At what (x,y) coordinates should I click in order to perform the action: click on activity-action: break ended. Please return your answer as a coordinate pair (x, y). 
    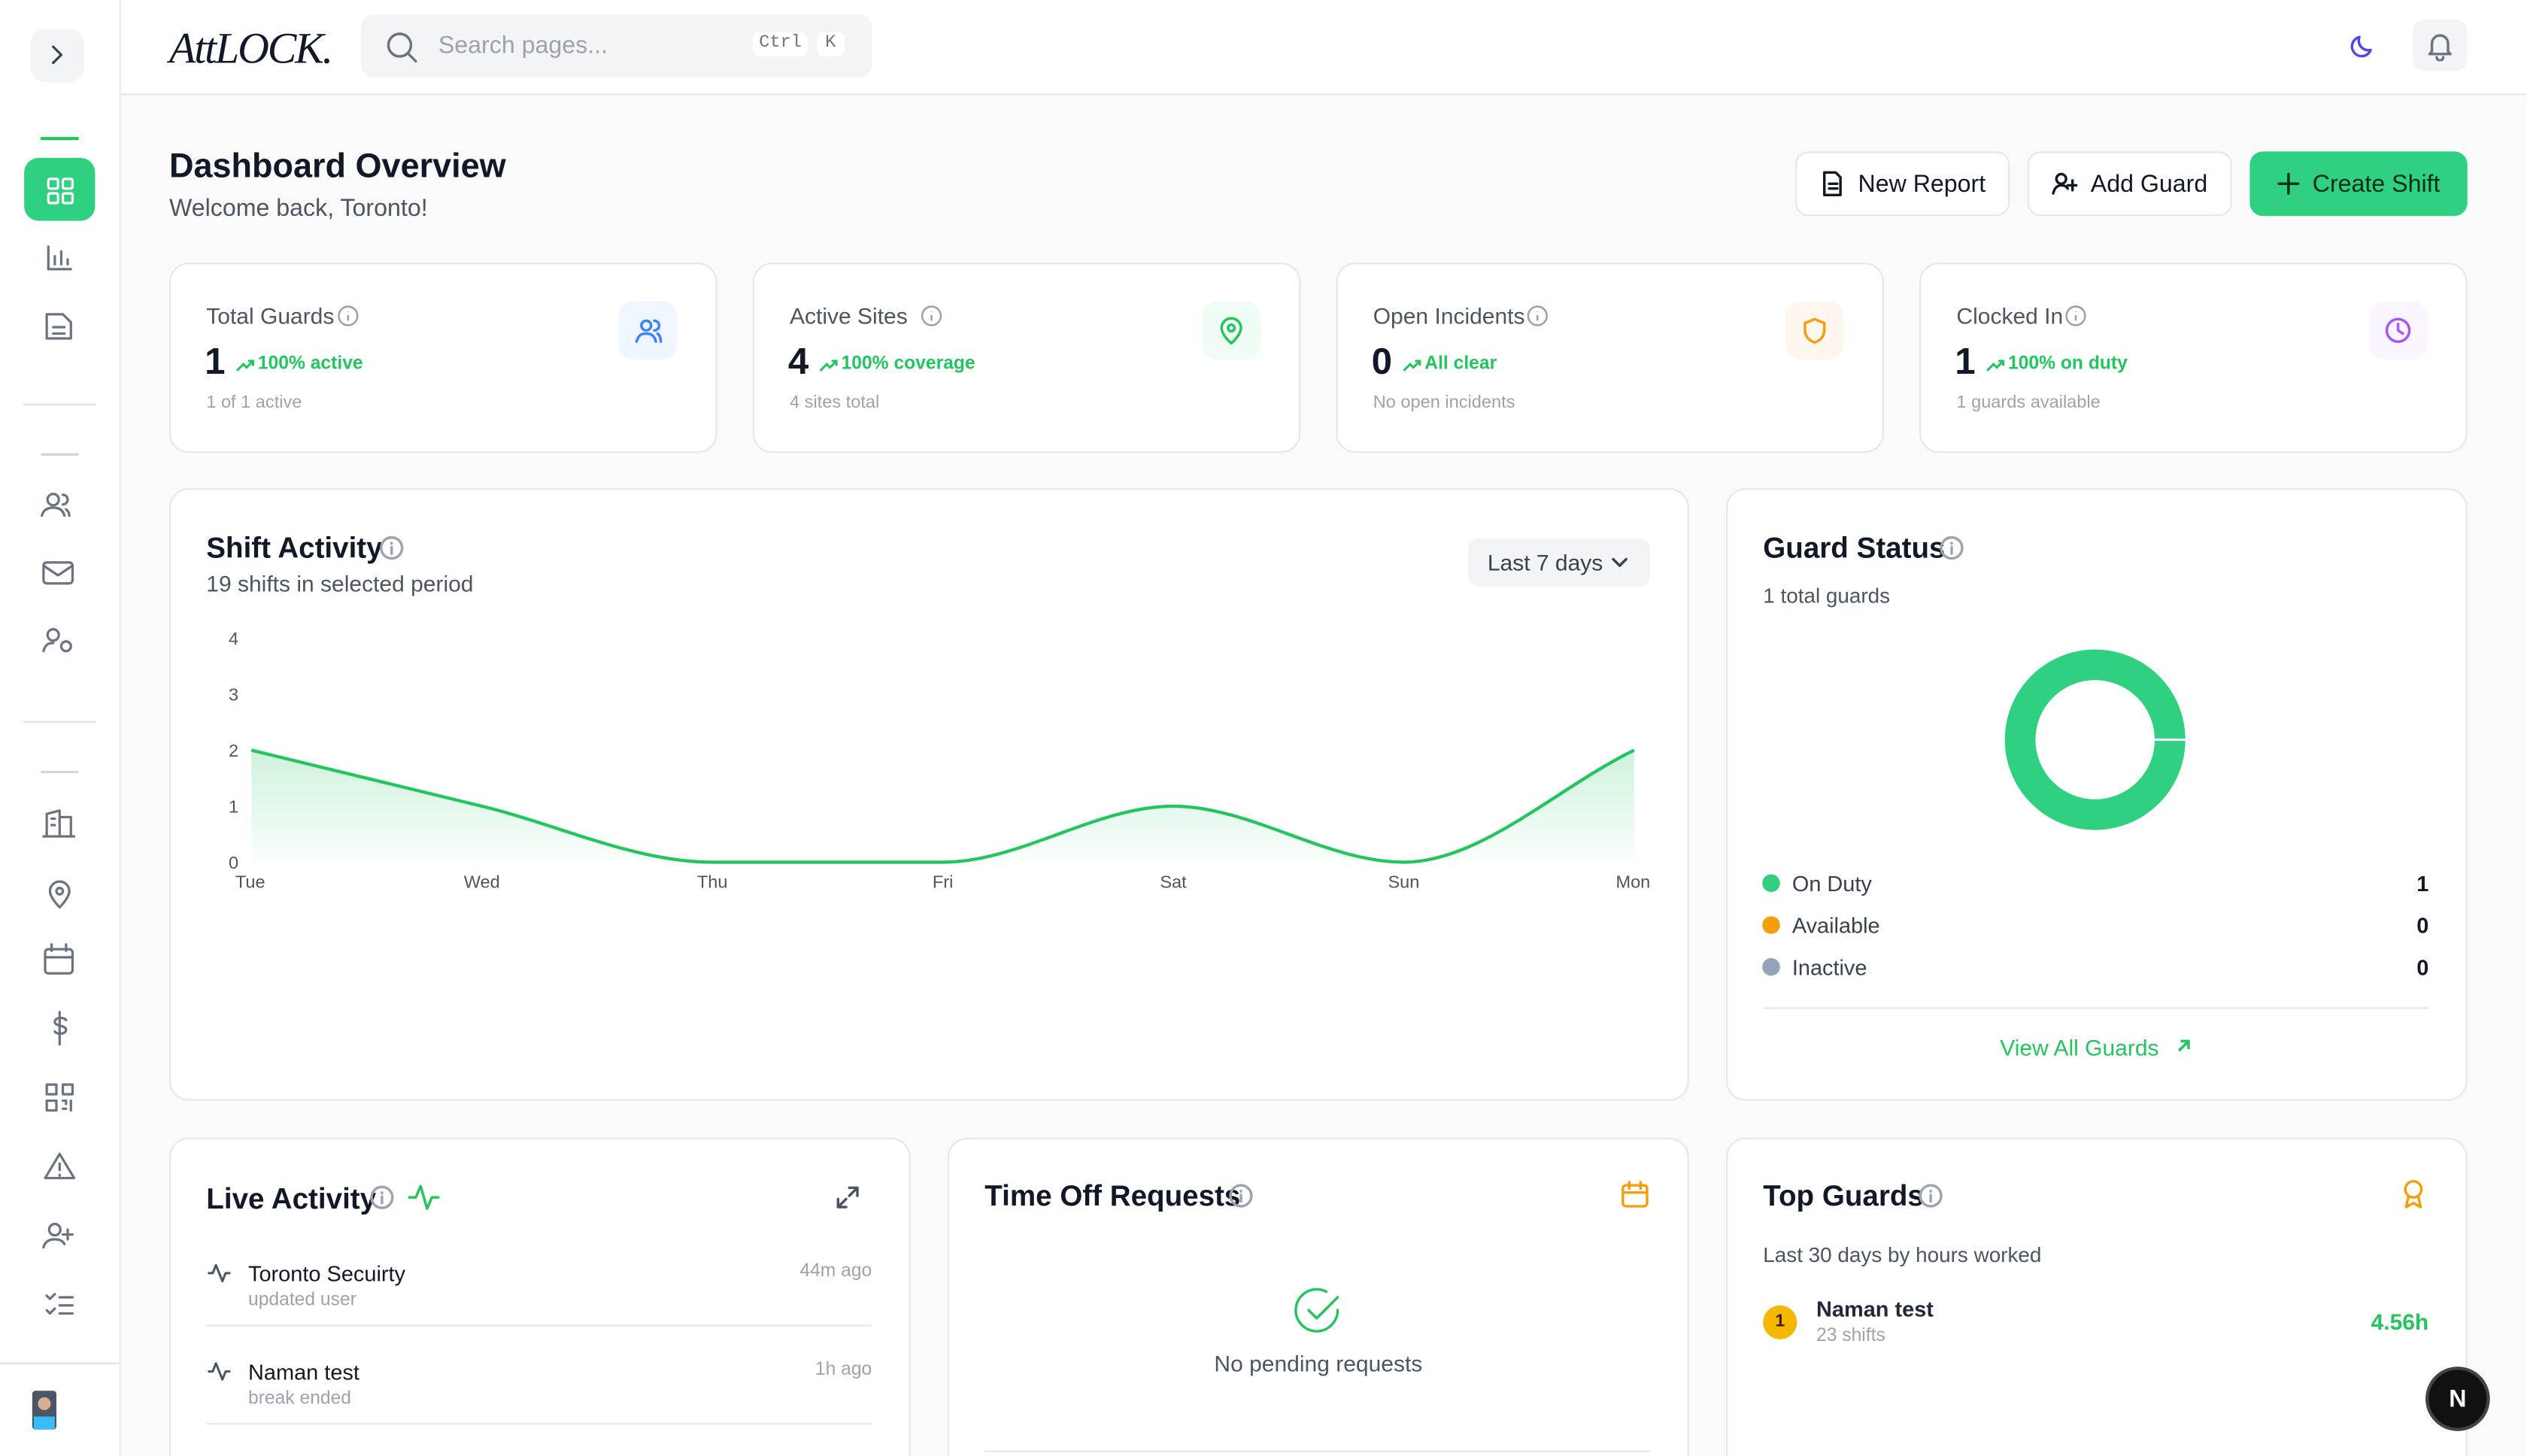
    Looking at the image, I should click on (300, 1399).